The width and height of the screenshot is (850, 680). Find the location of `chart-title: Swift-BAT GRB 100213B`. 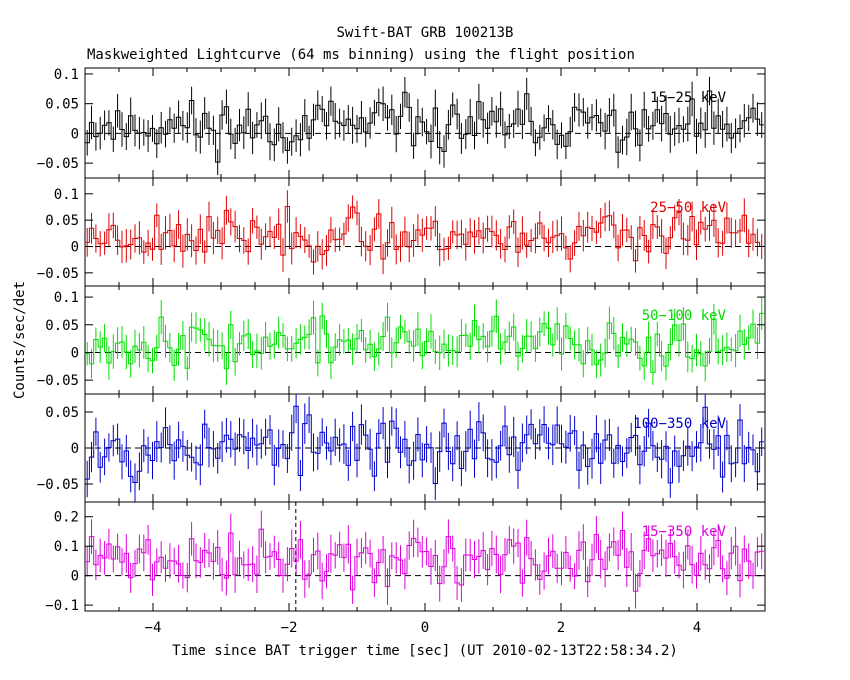

chart-title: Swift-BAT GRB 100213B is located at coordinates (424, 33).